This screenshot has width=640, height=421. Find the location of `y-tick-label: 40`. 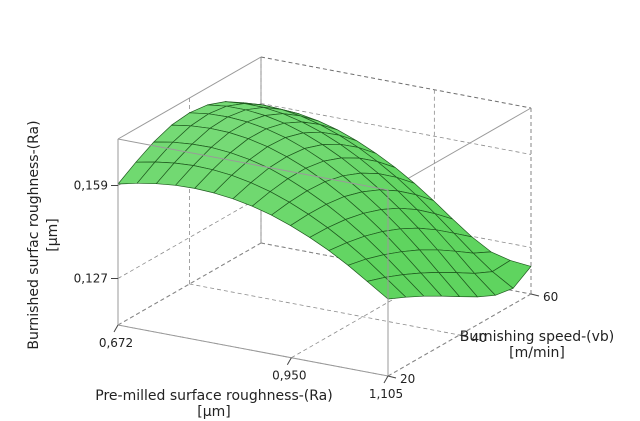

y-tick-label: 40 is located at coordinates (479, 338).